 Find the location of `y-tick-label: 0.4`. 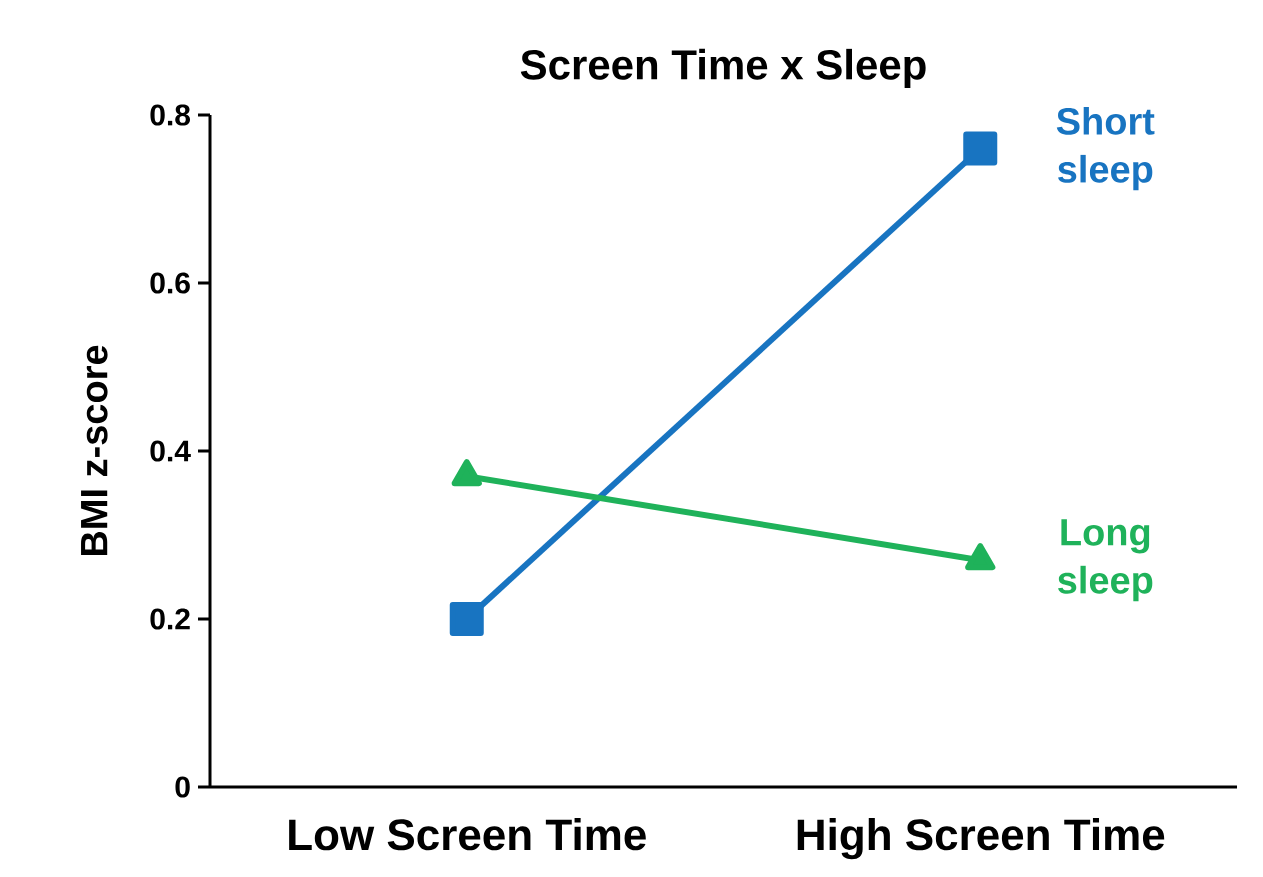

y-tick-label: 0.4 is located at coordinates (170, 451).